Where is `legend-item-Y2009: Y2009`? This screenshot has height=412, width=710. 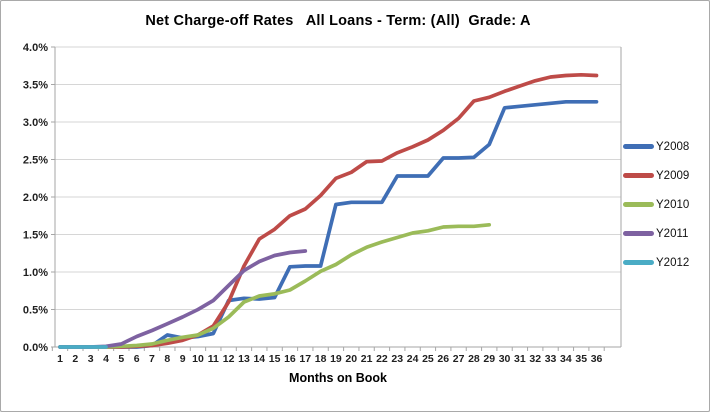
legend-item-Y2009: Y2009 is located at coordinates (656, 175).